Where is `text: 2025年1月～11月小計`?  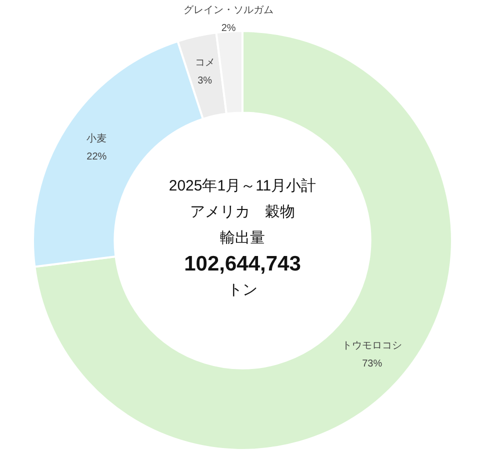 text: 2025年1月～11月小計 is located at coordinates (242, 186).